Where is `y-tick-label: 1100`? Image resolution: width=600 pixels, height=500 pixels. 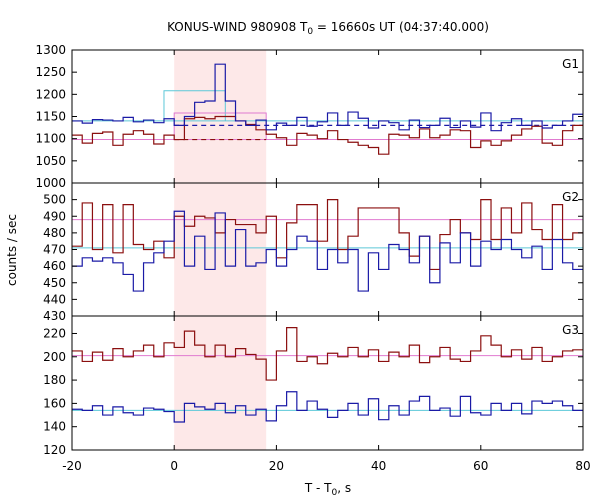
y-tick-label: 1100 is located at coordinates (50, 139).